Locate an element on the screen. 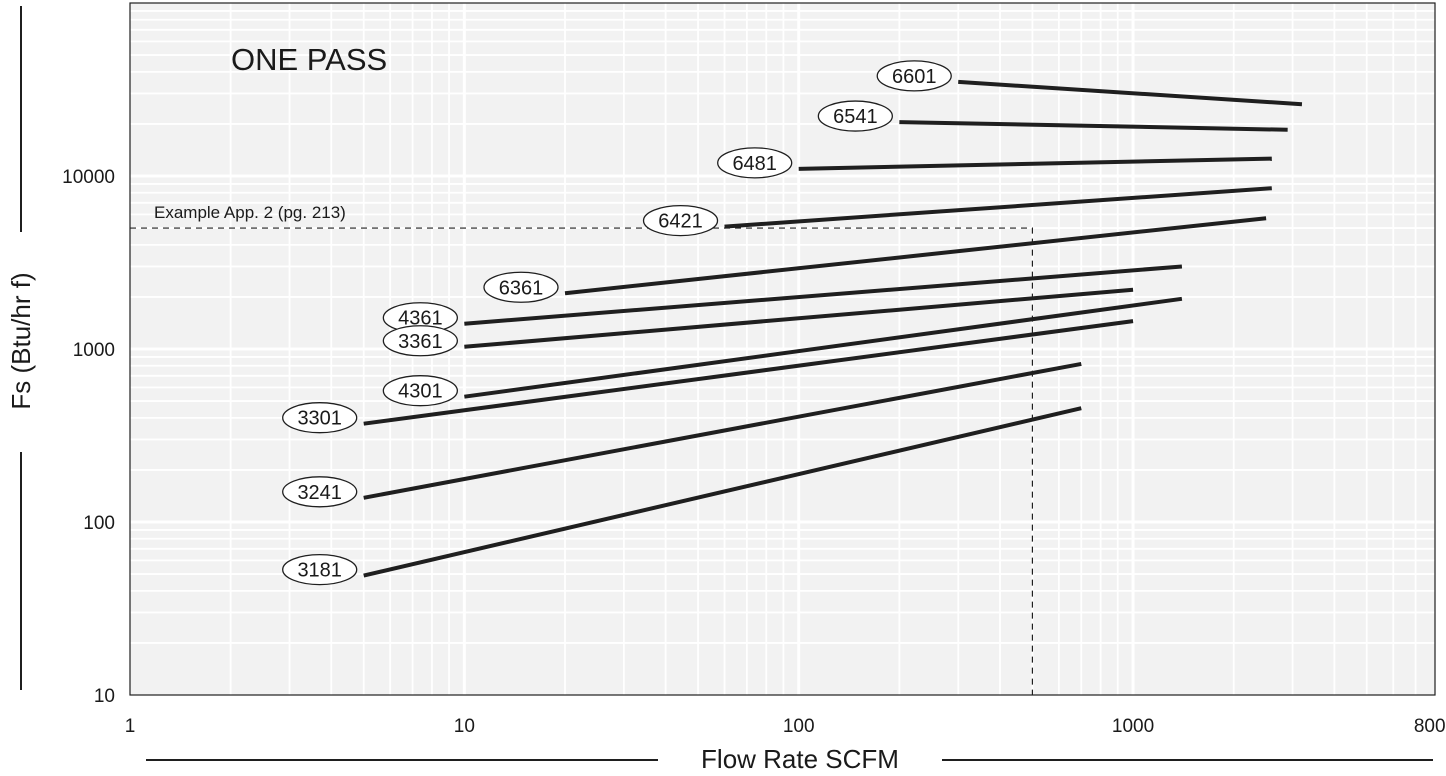 The width and height of the screenshot is (1446, 776). series-label-4361: 4361 is located at coordinates (420, 319).